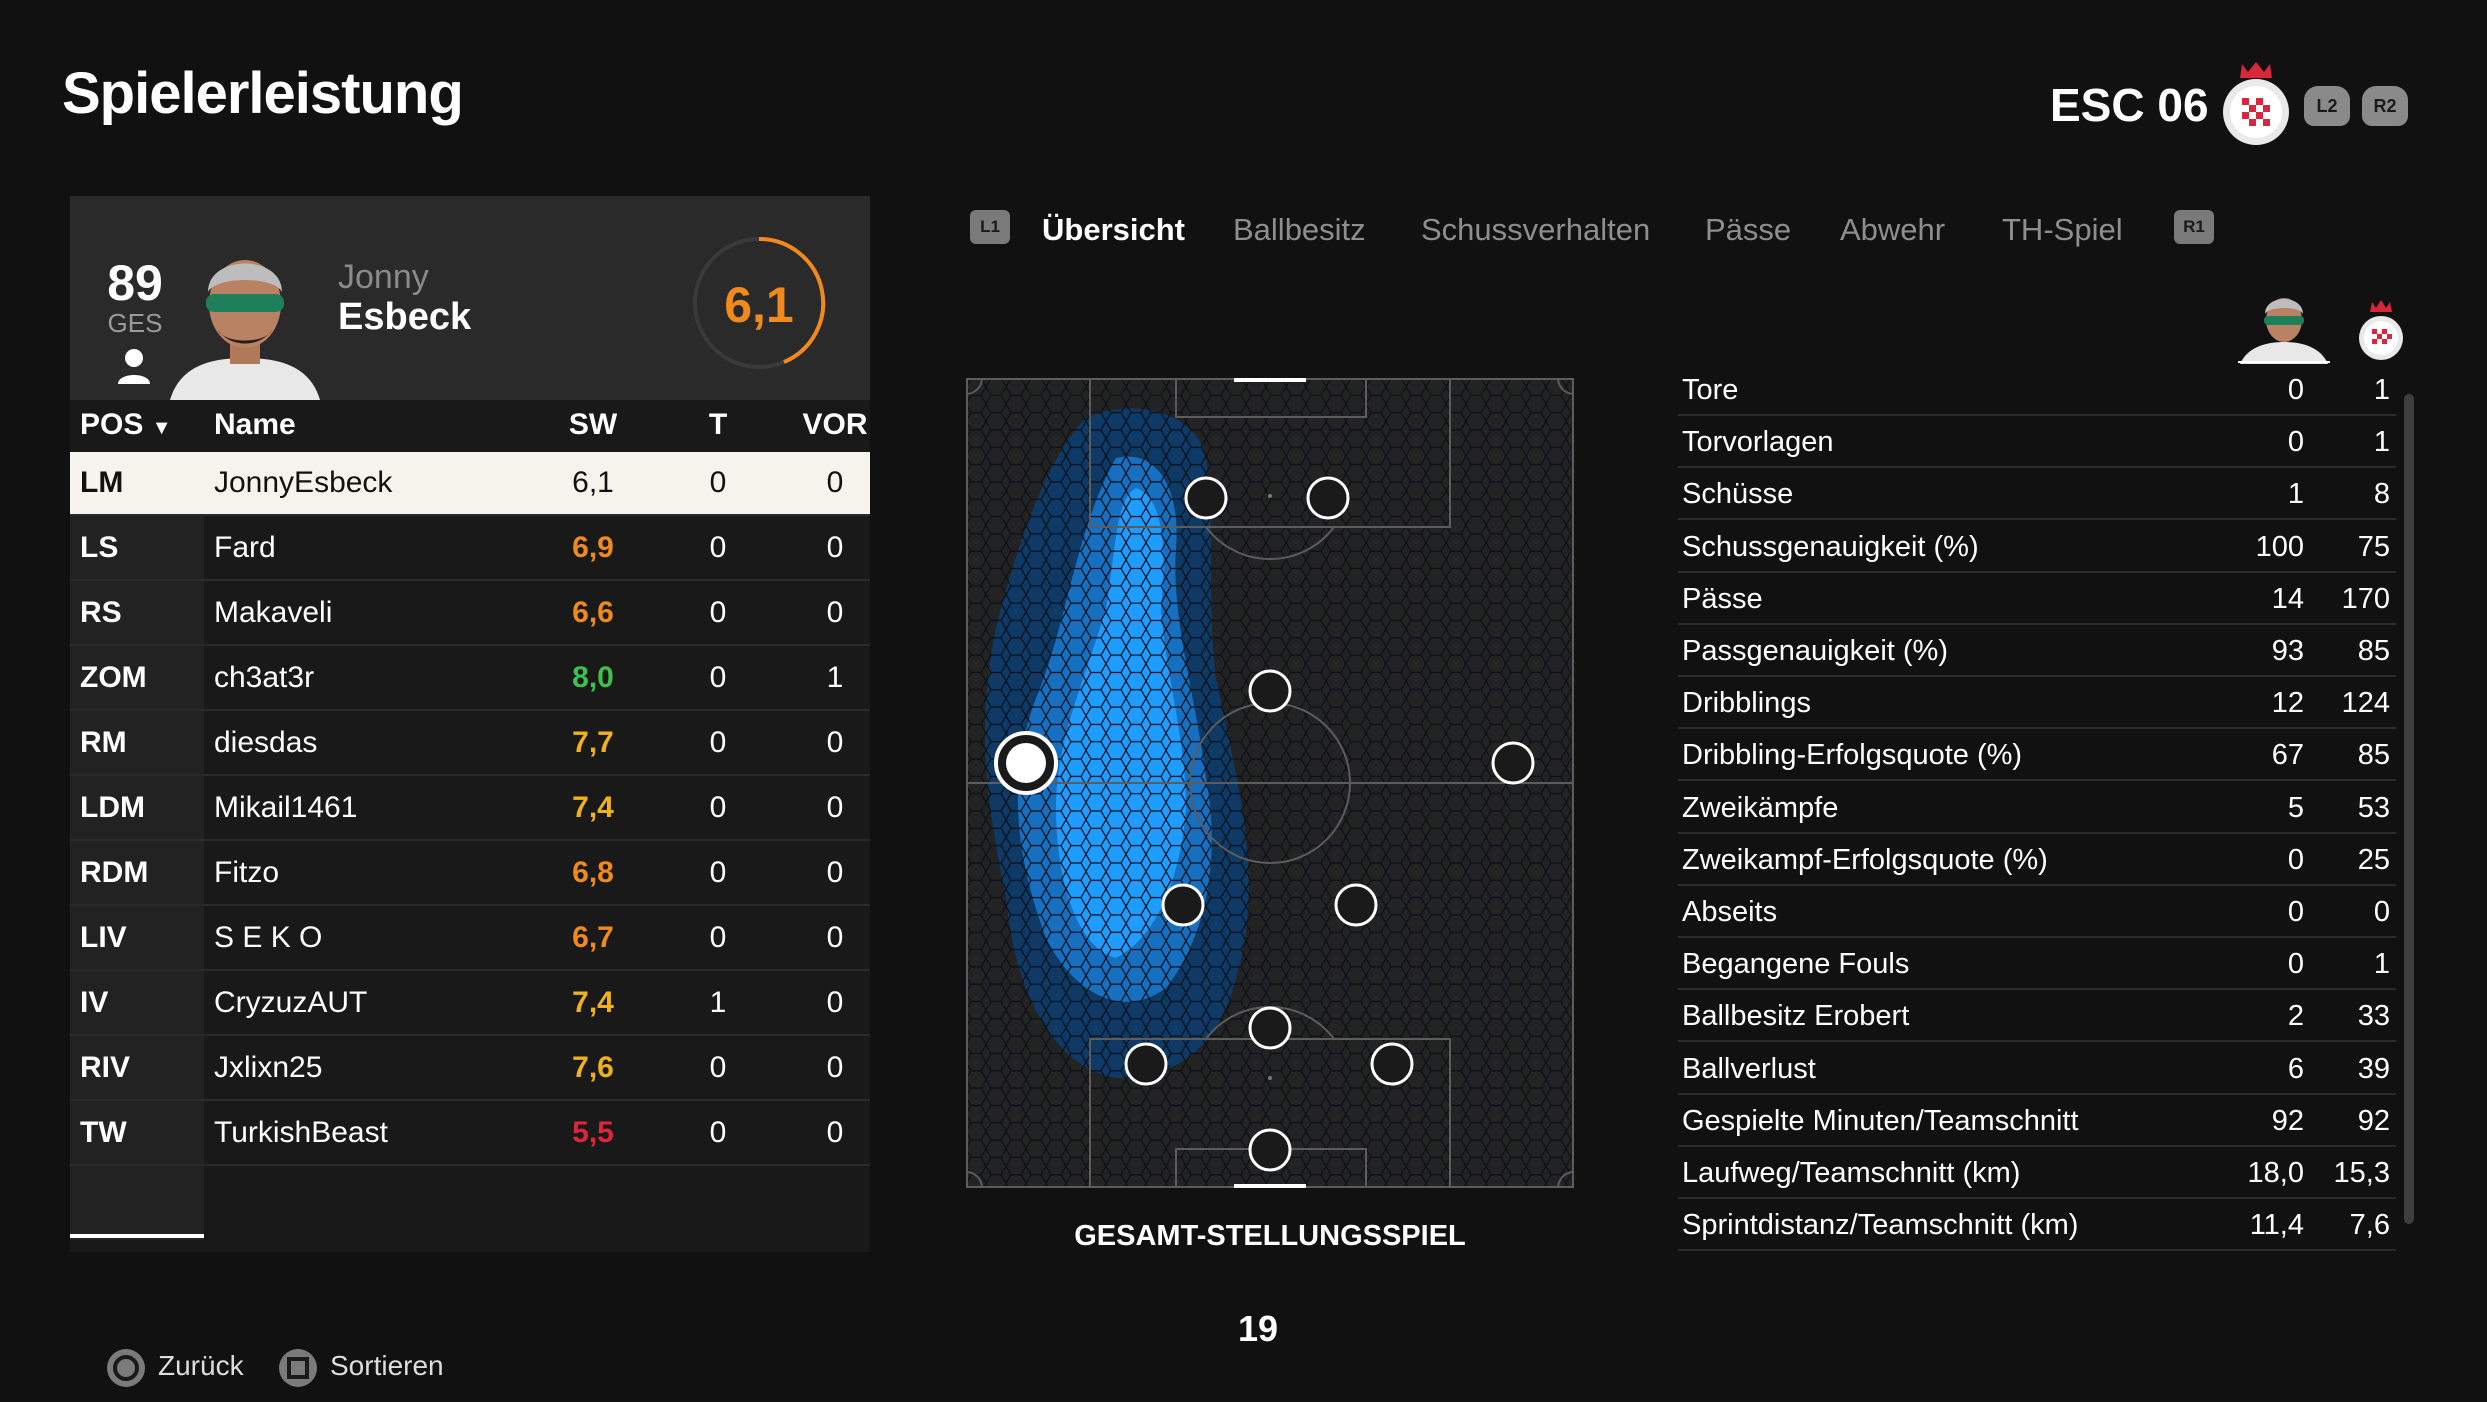  Describe the element at coordinates (387, 1365) in the screenshot. I see `sort-label: Sortieren` at that location.